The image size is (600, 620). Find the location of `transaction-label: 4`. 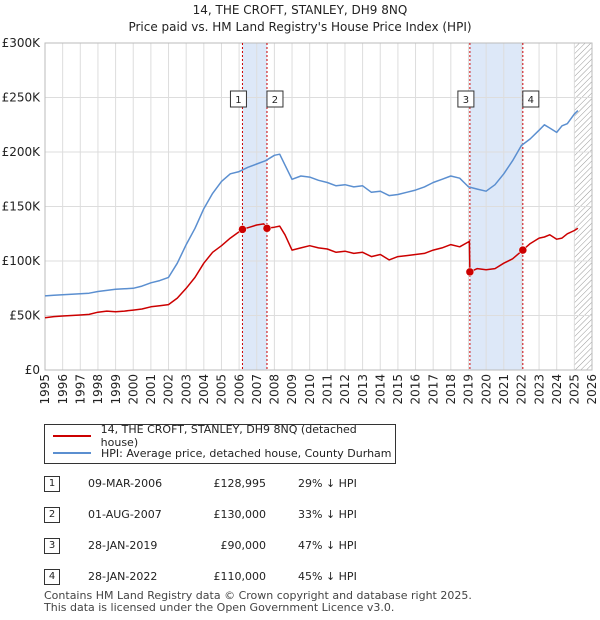

transaction-label: 4 is located at coordinates (531, 100).